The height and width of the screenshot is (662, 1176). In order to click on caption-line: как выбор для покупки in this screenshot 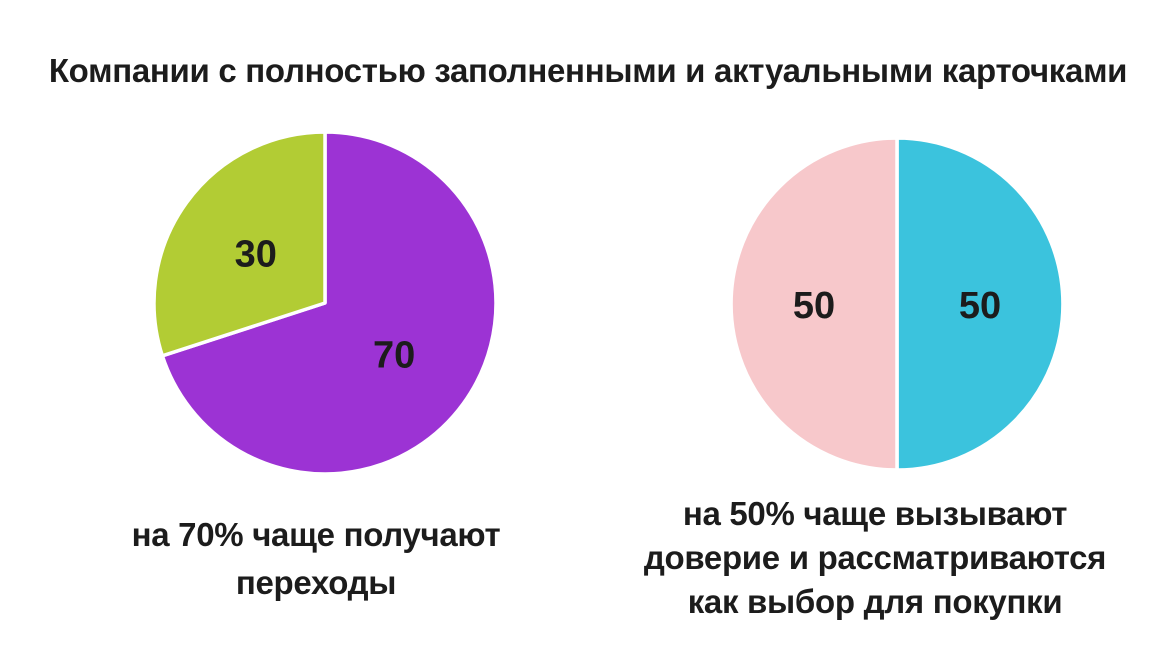, I will do `click(875, 601)`.